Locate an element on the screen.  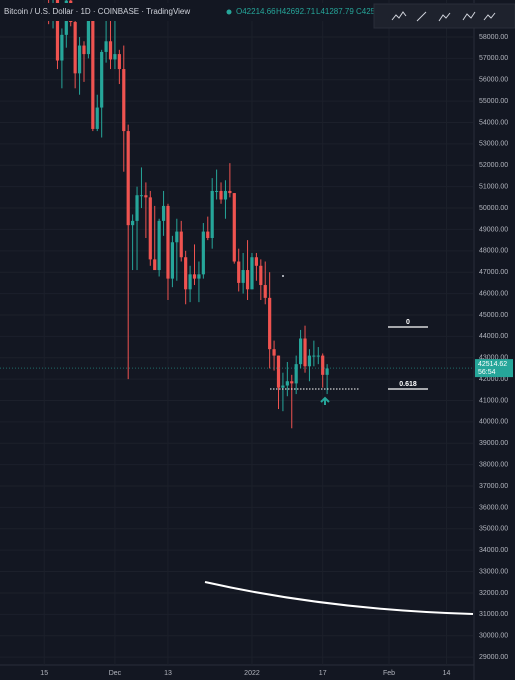
x-tick-label: Dec is located at coordinates (115, 673).